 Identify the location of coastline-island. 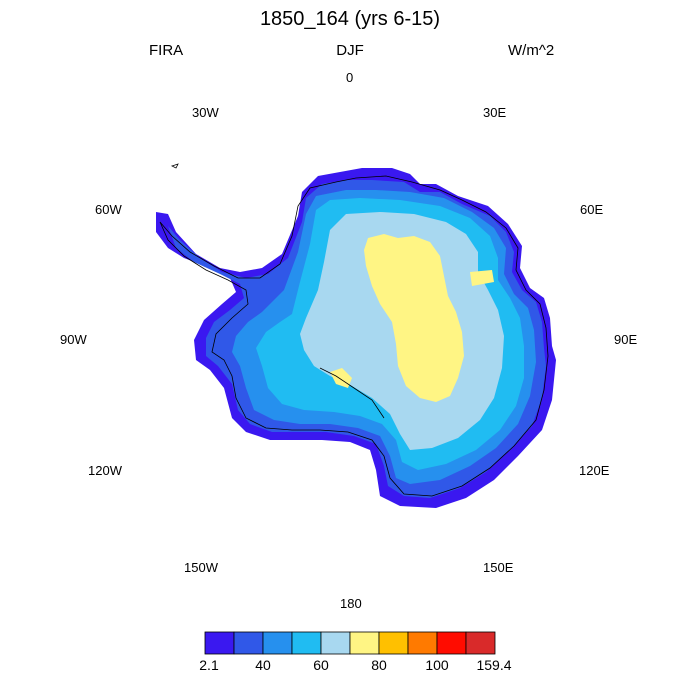
(174, 166).